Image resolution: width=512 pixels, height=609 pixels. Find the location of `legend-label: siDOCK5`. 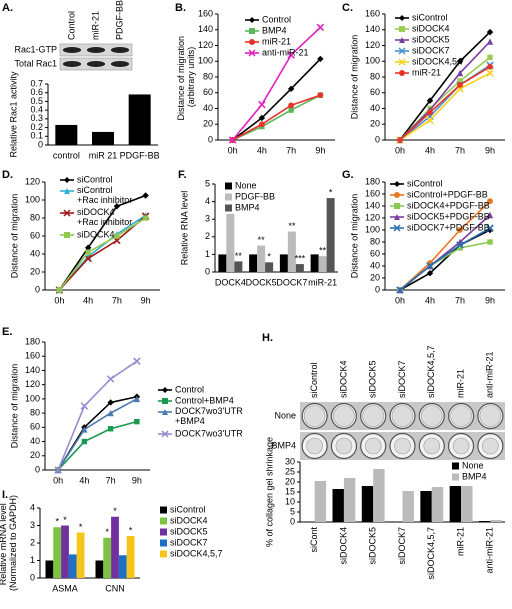

legend-label: siDOCK5 is located at coordinates (189, 531).